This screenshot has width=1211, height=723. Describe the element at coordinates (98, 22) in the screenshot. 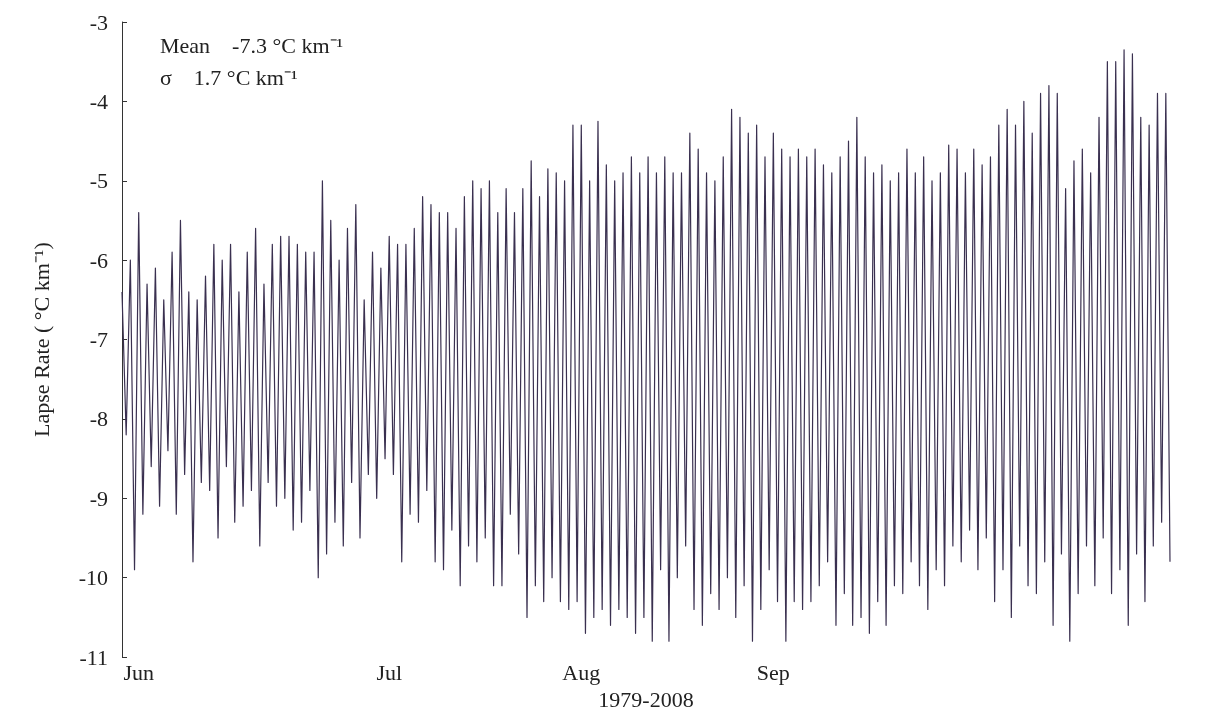

I see `y-tick-label: -3` at that location.